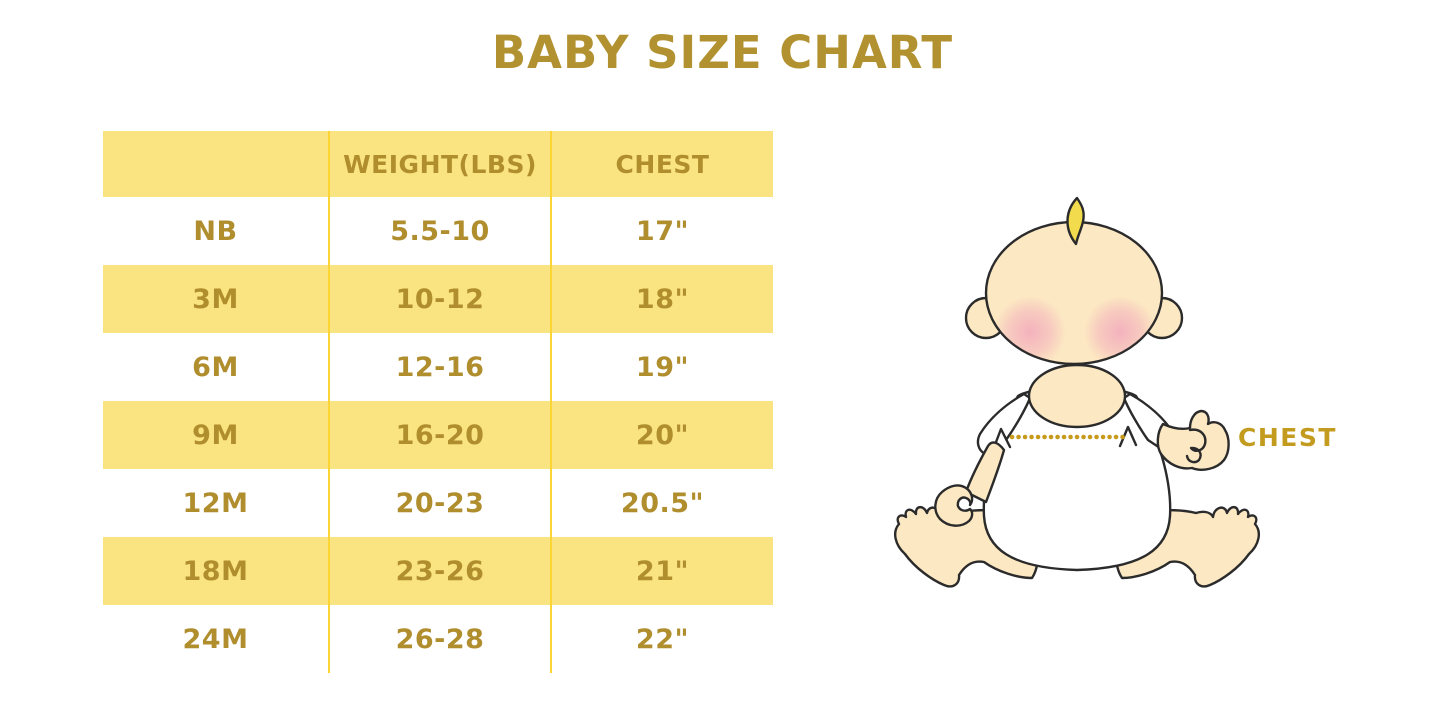 The width and height of the screenshot is (1445, 723). Describe the element at coordinates (1030, 329) in the screenshot. I see `baby-blush-left` at that location.